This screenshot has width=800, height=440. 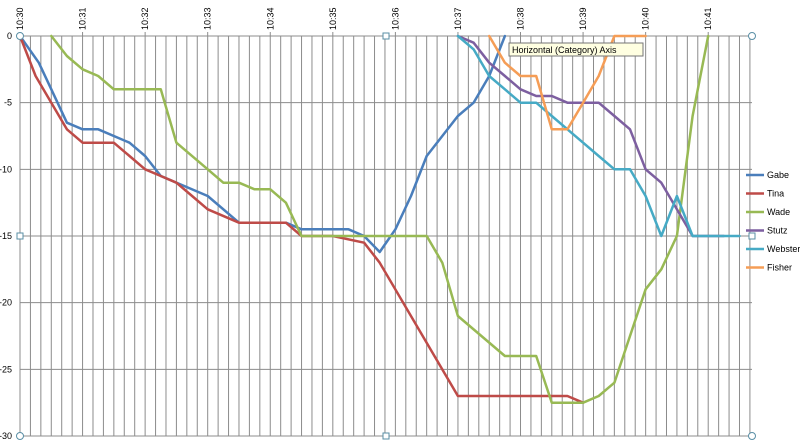 What do you see at coordinates (521, 18) in the screenshot?
I see `x-tick-label: 10:38` at bounding box center [521, 18].